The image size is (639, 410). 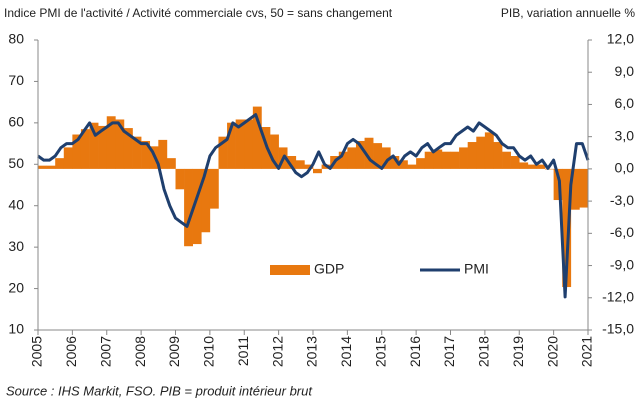 What do you see at coordinates (476, 269) in the screenshot?
I see `legend-label: PMI` at bounding box center [476, 269].